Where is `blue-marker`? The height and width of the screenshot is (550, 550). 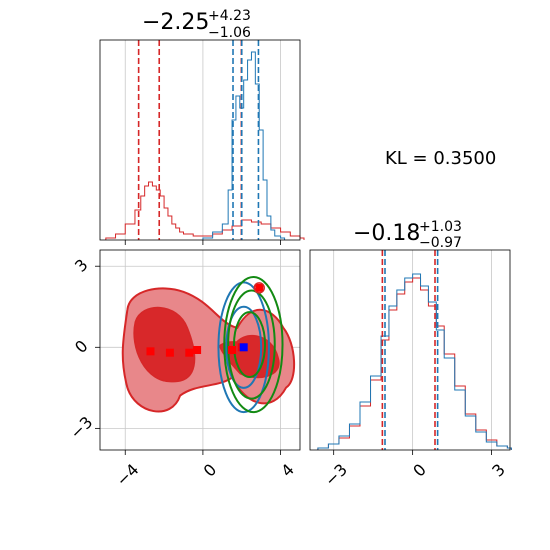
blue-marker is located at coordinates (243, 347).